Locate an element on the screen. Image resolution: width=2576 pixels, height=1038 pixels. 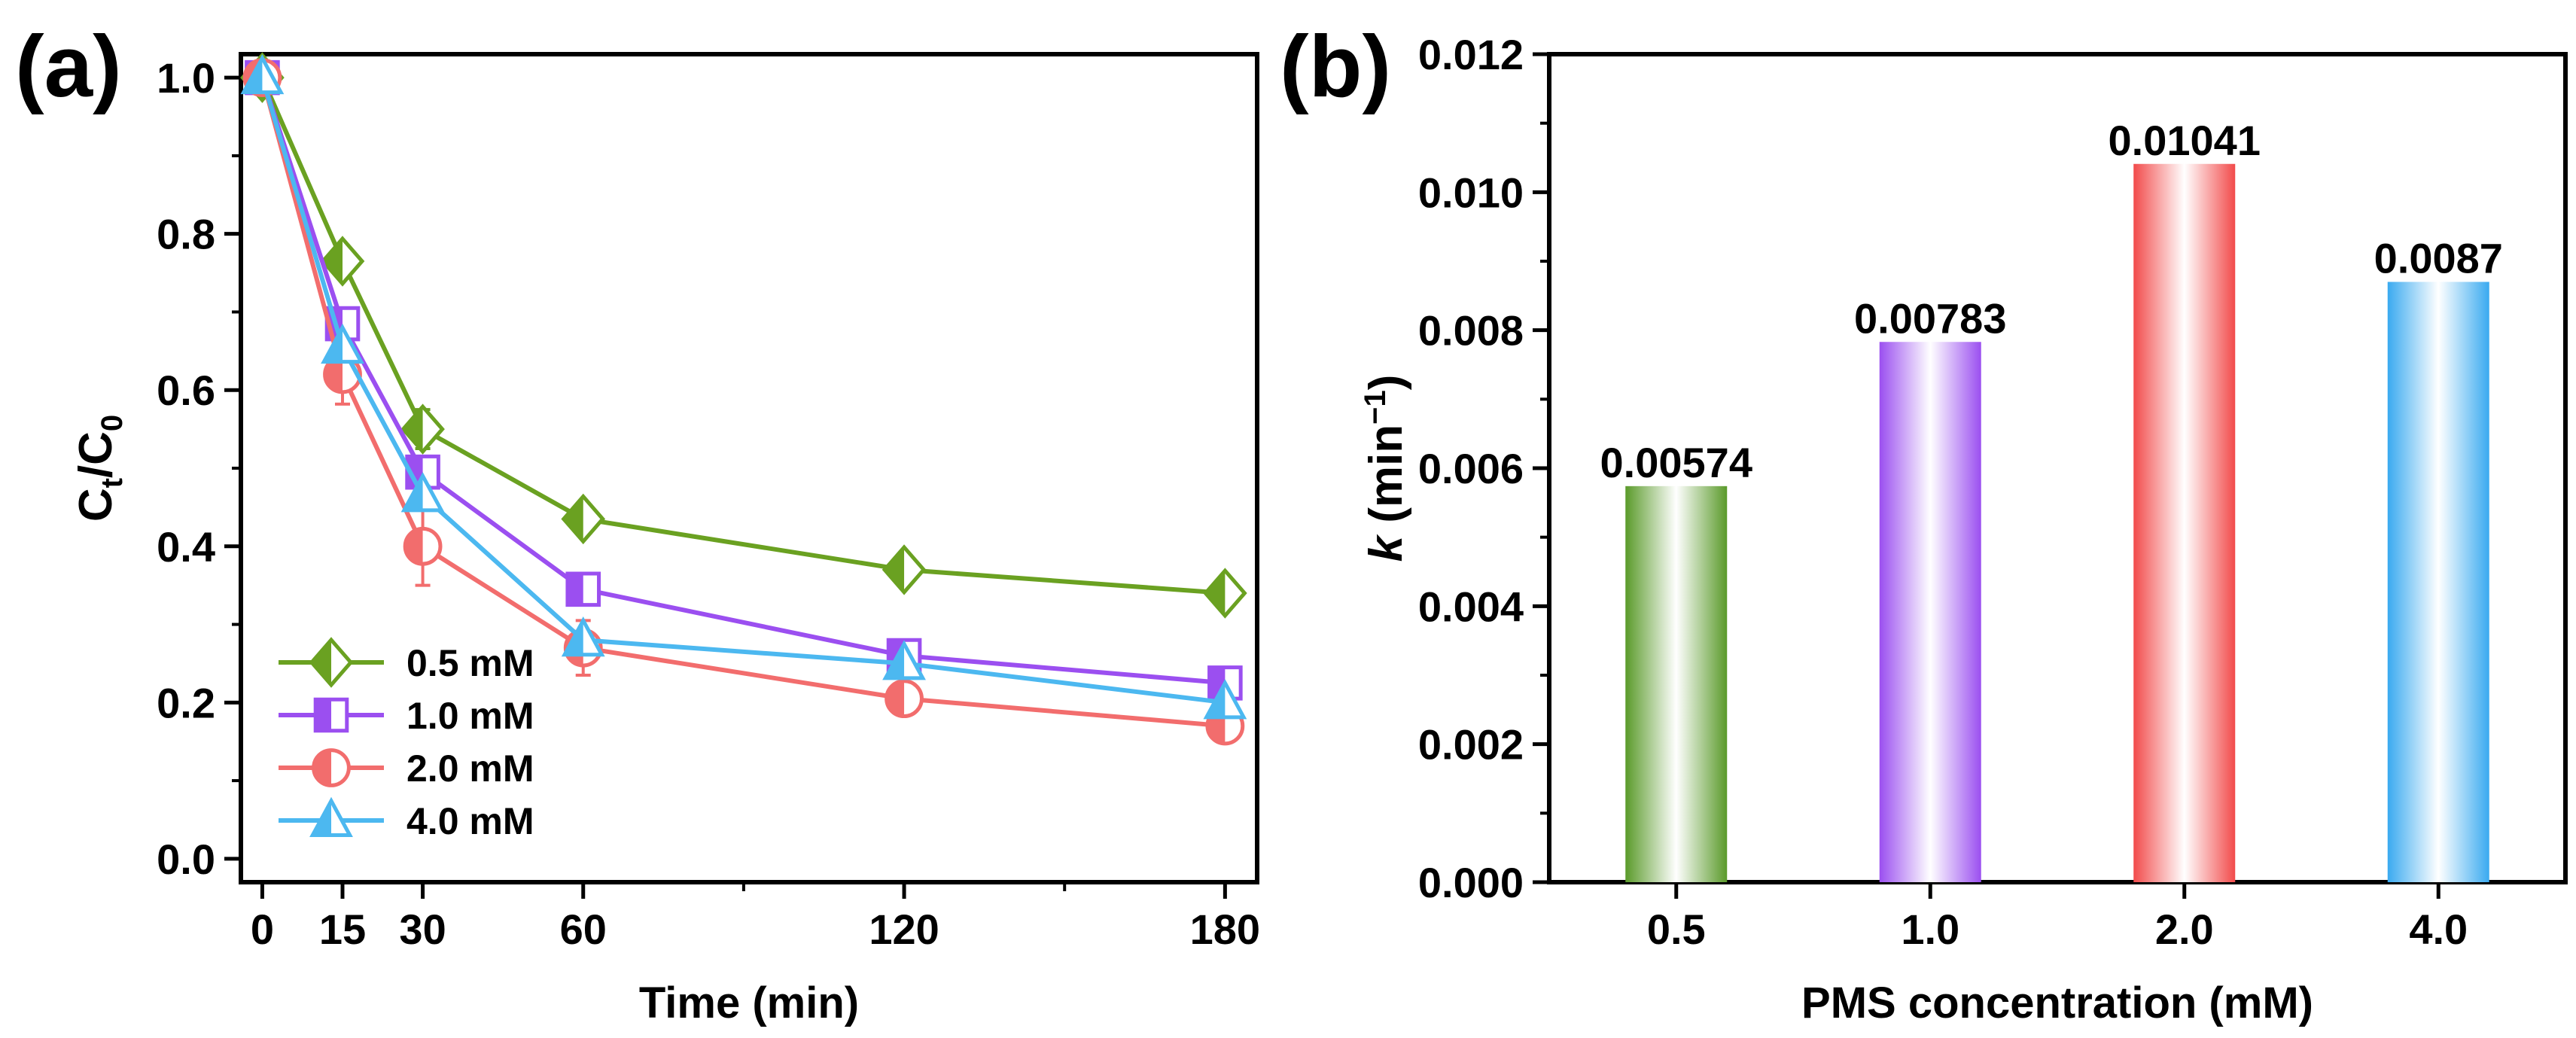
panel-b-x-axis: 0.5 1.0 2.0 4.0 is located at coordinates (2058, 918).